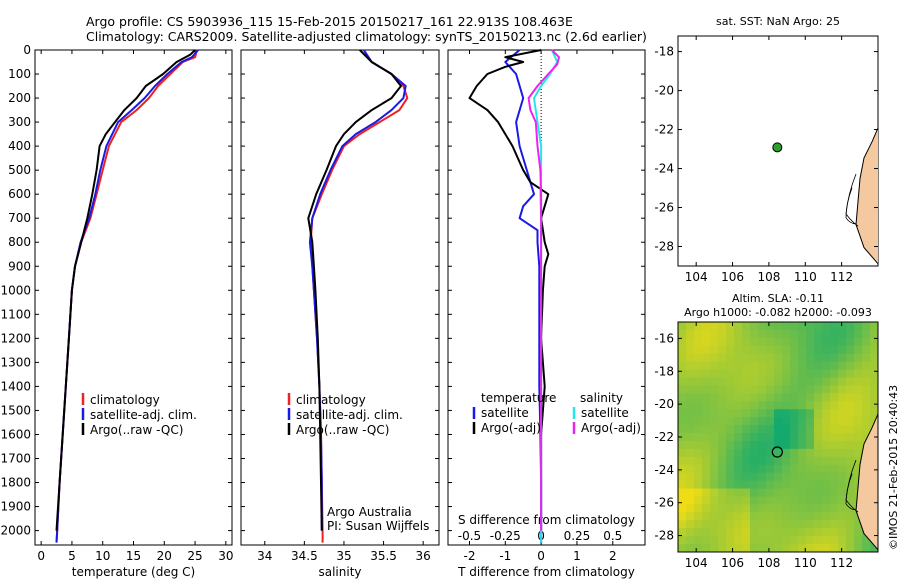  What do you see at coordinates (696, 277) in the screenshot?
I see `sst_map-x-tick-label: 104` at bounding box center [696, 277].